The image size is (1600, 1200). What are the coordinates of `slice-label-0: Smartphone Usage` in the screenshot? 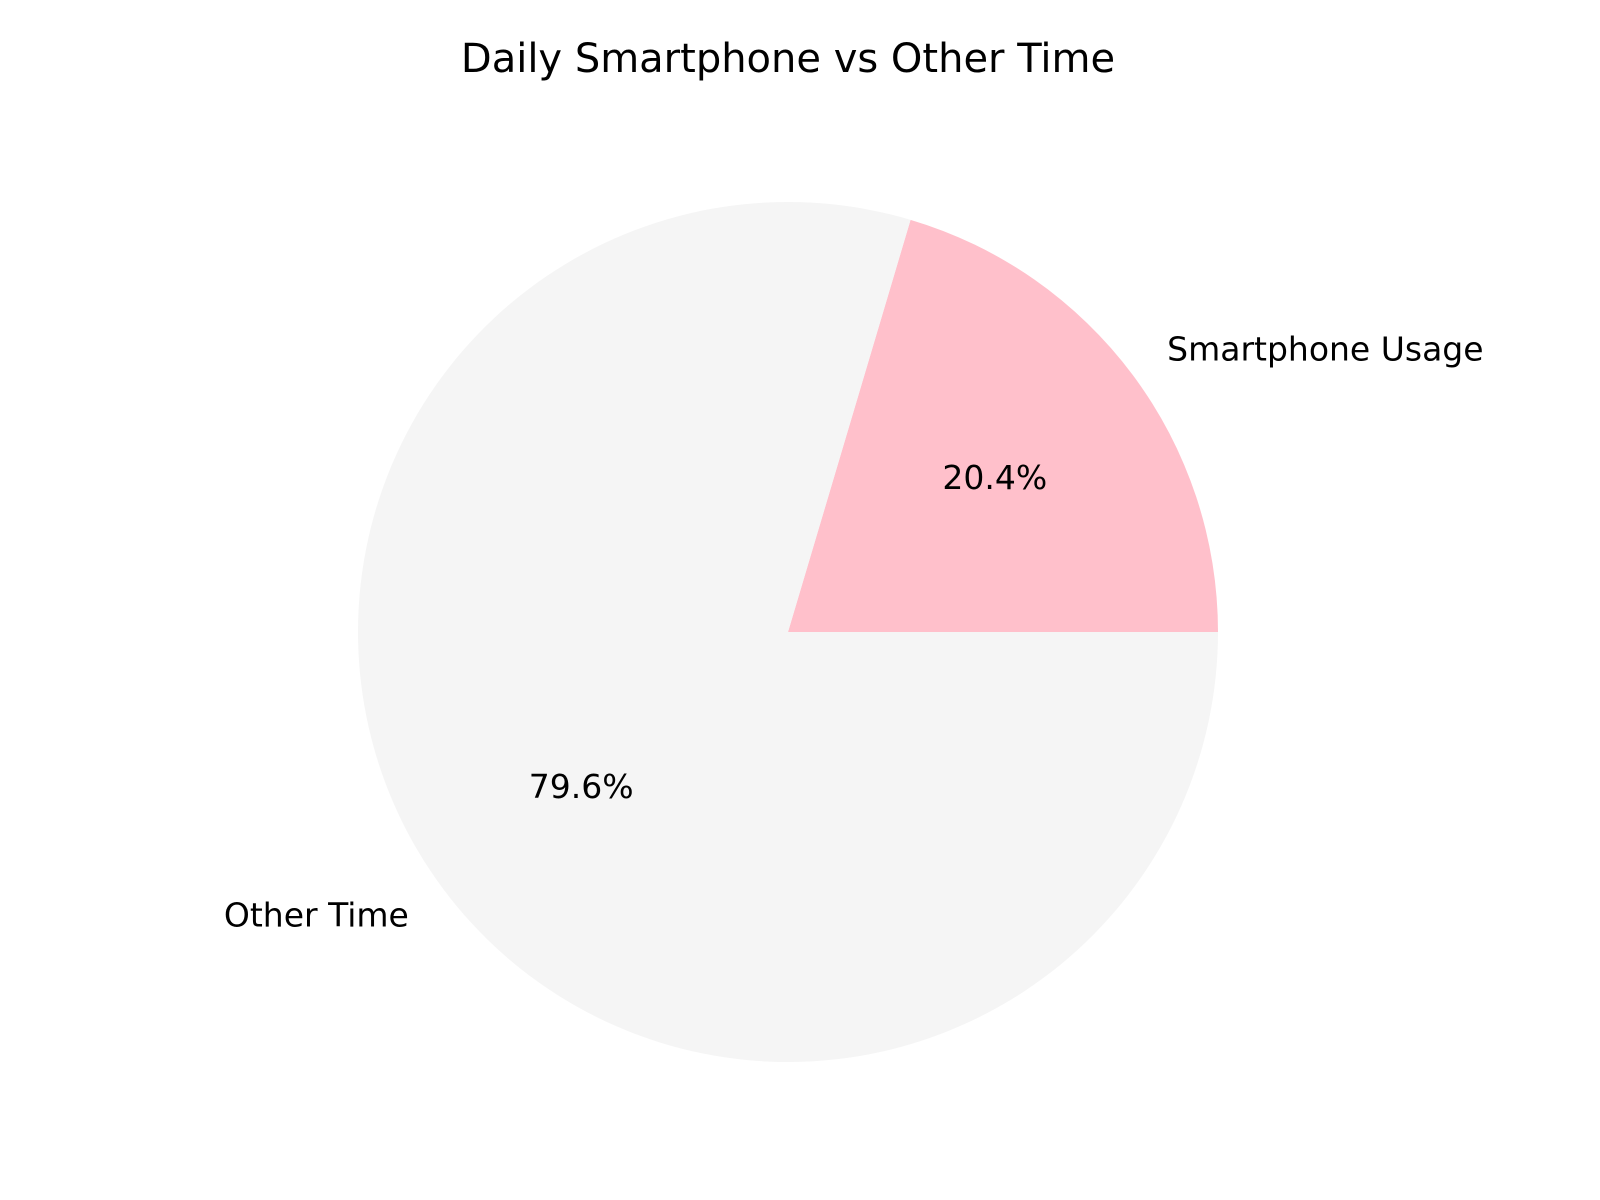 It's located at (1325, 349).